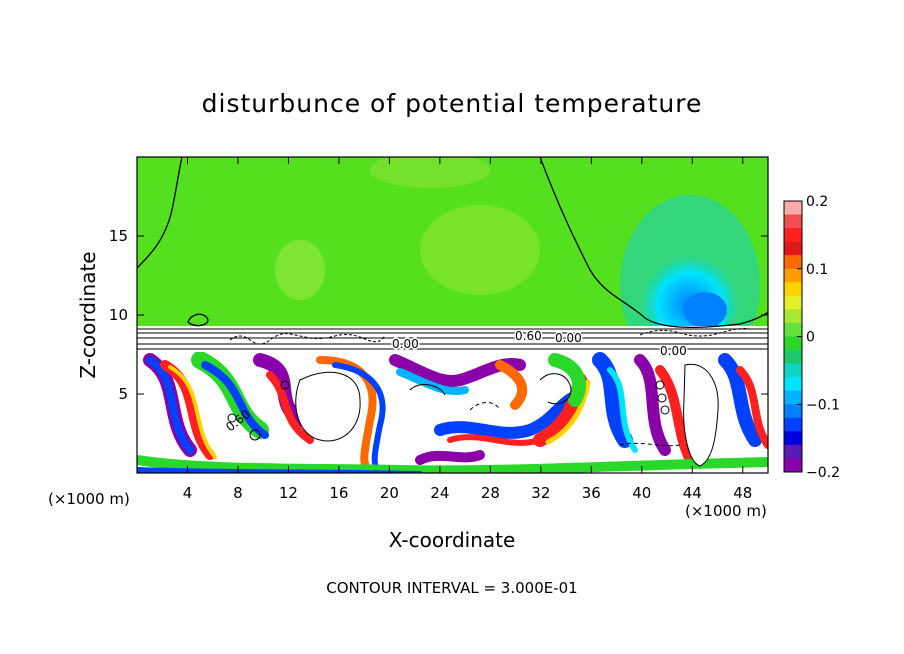 The height and width of the screenshot is (654, 904). I want to click on x-tick-label: 12, so click(288, 493).